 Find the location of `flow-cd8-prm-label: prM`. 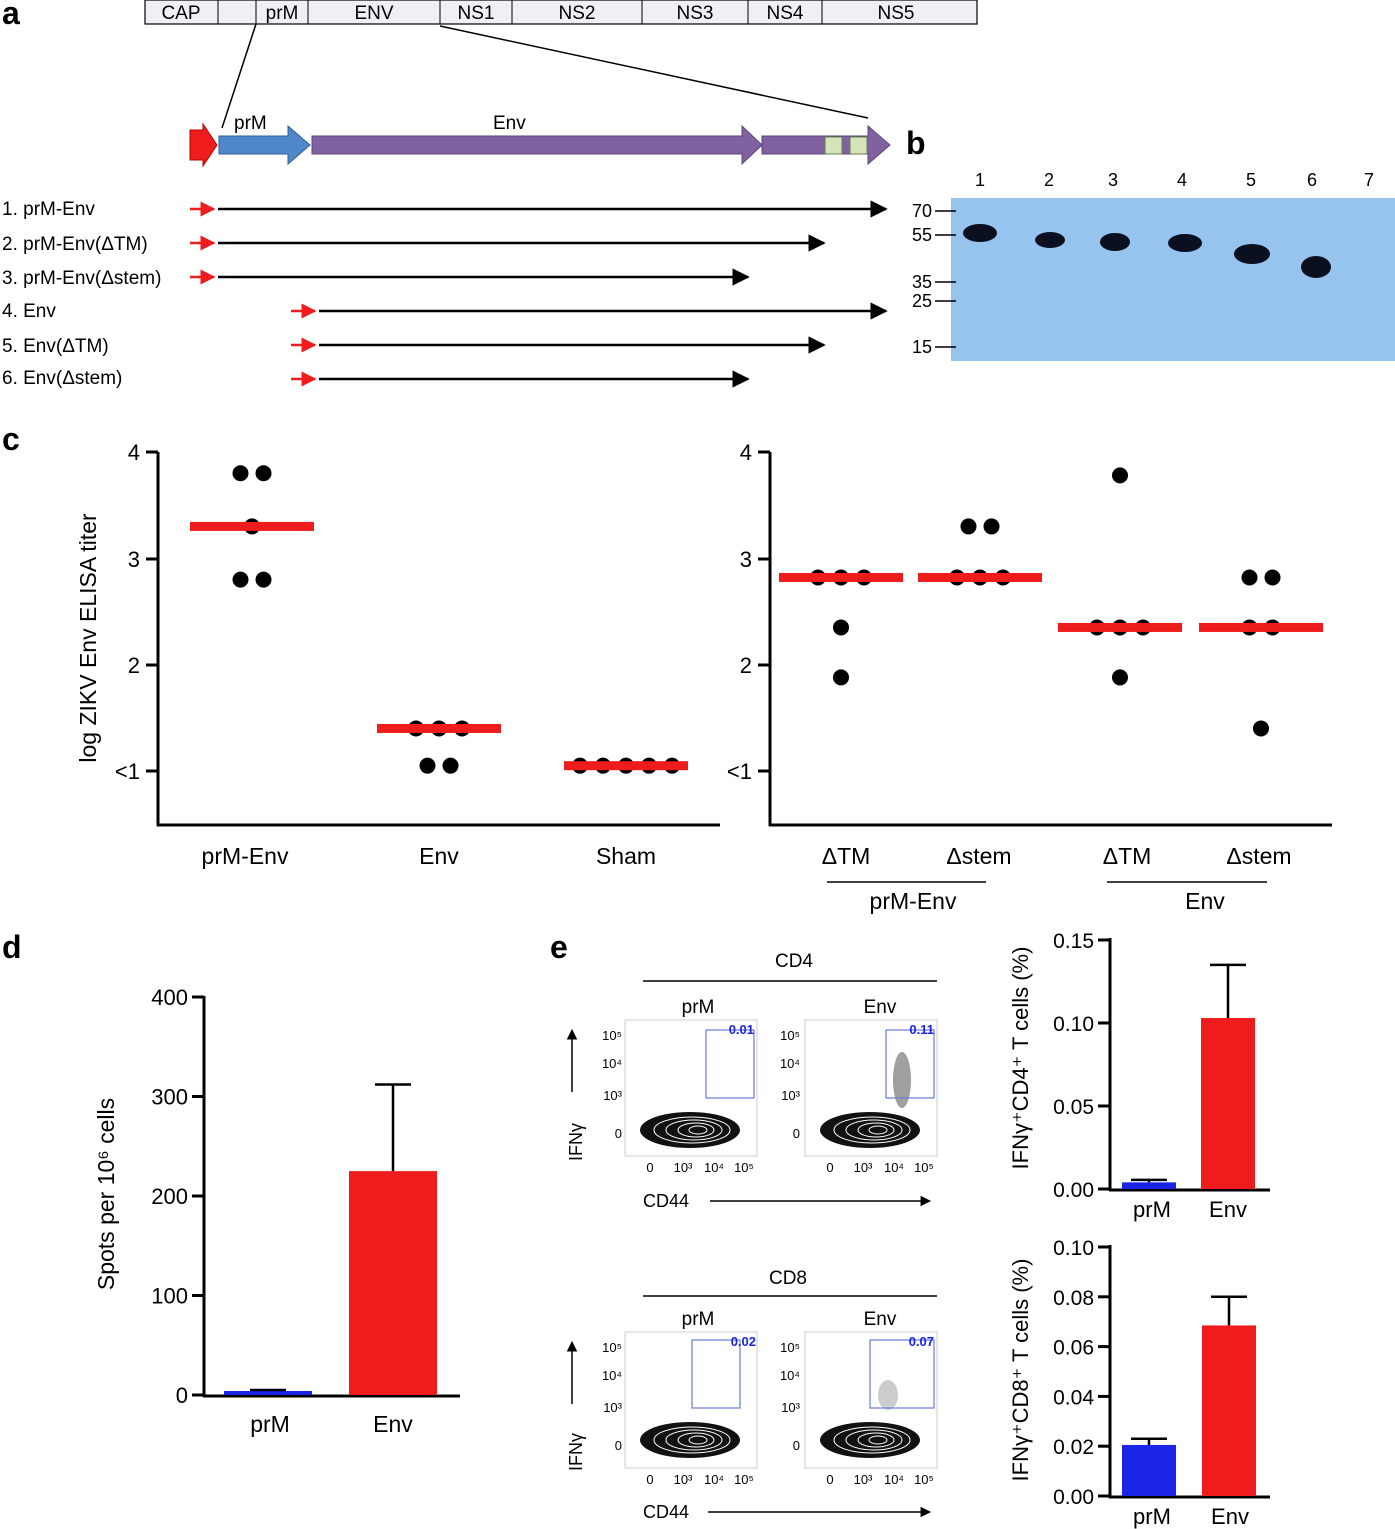

flow-cd8-prm-label: prM is located at coordinates (698, 1319).